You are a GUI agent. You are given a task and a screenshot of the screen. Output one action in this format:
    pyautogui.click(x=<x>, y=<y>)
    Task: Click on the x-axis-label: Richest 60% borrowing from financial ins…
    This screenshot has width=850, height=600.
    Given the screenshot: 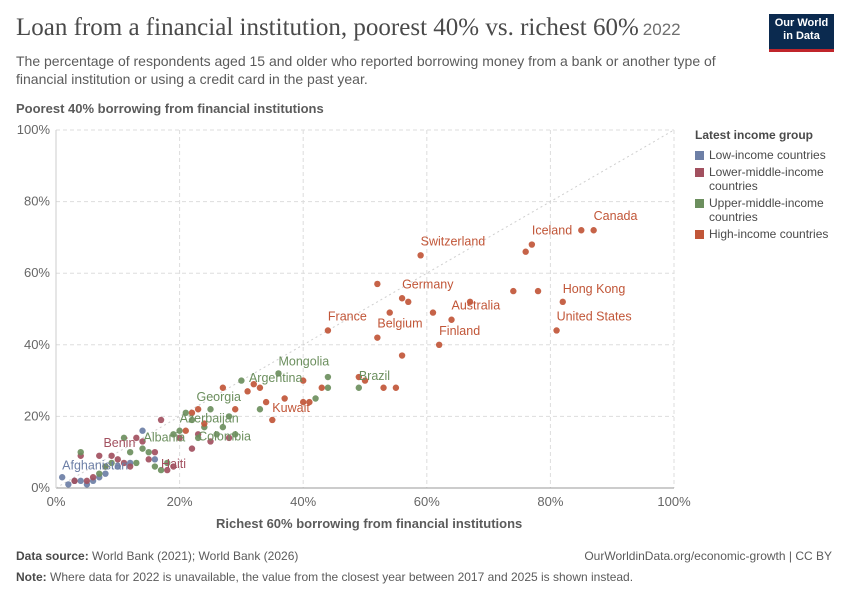 What is the action you would take?
    pyautogui.click(x=369, y=523)
    